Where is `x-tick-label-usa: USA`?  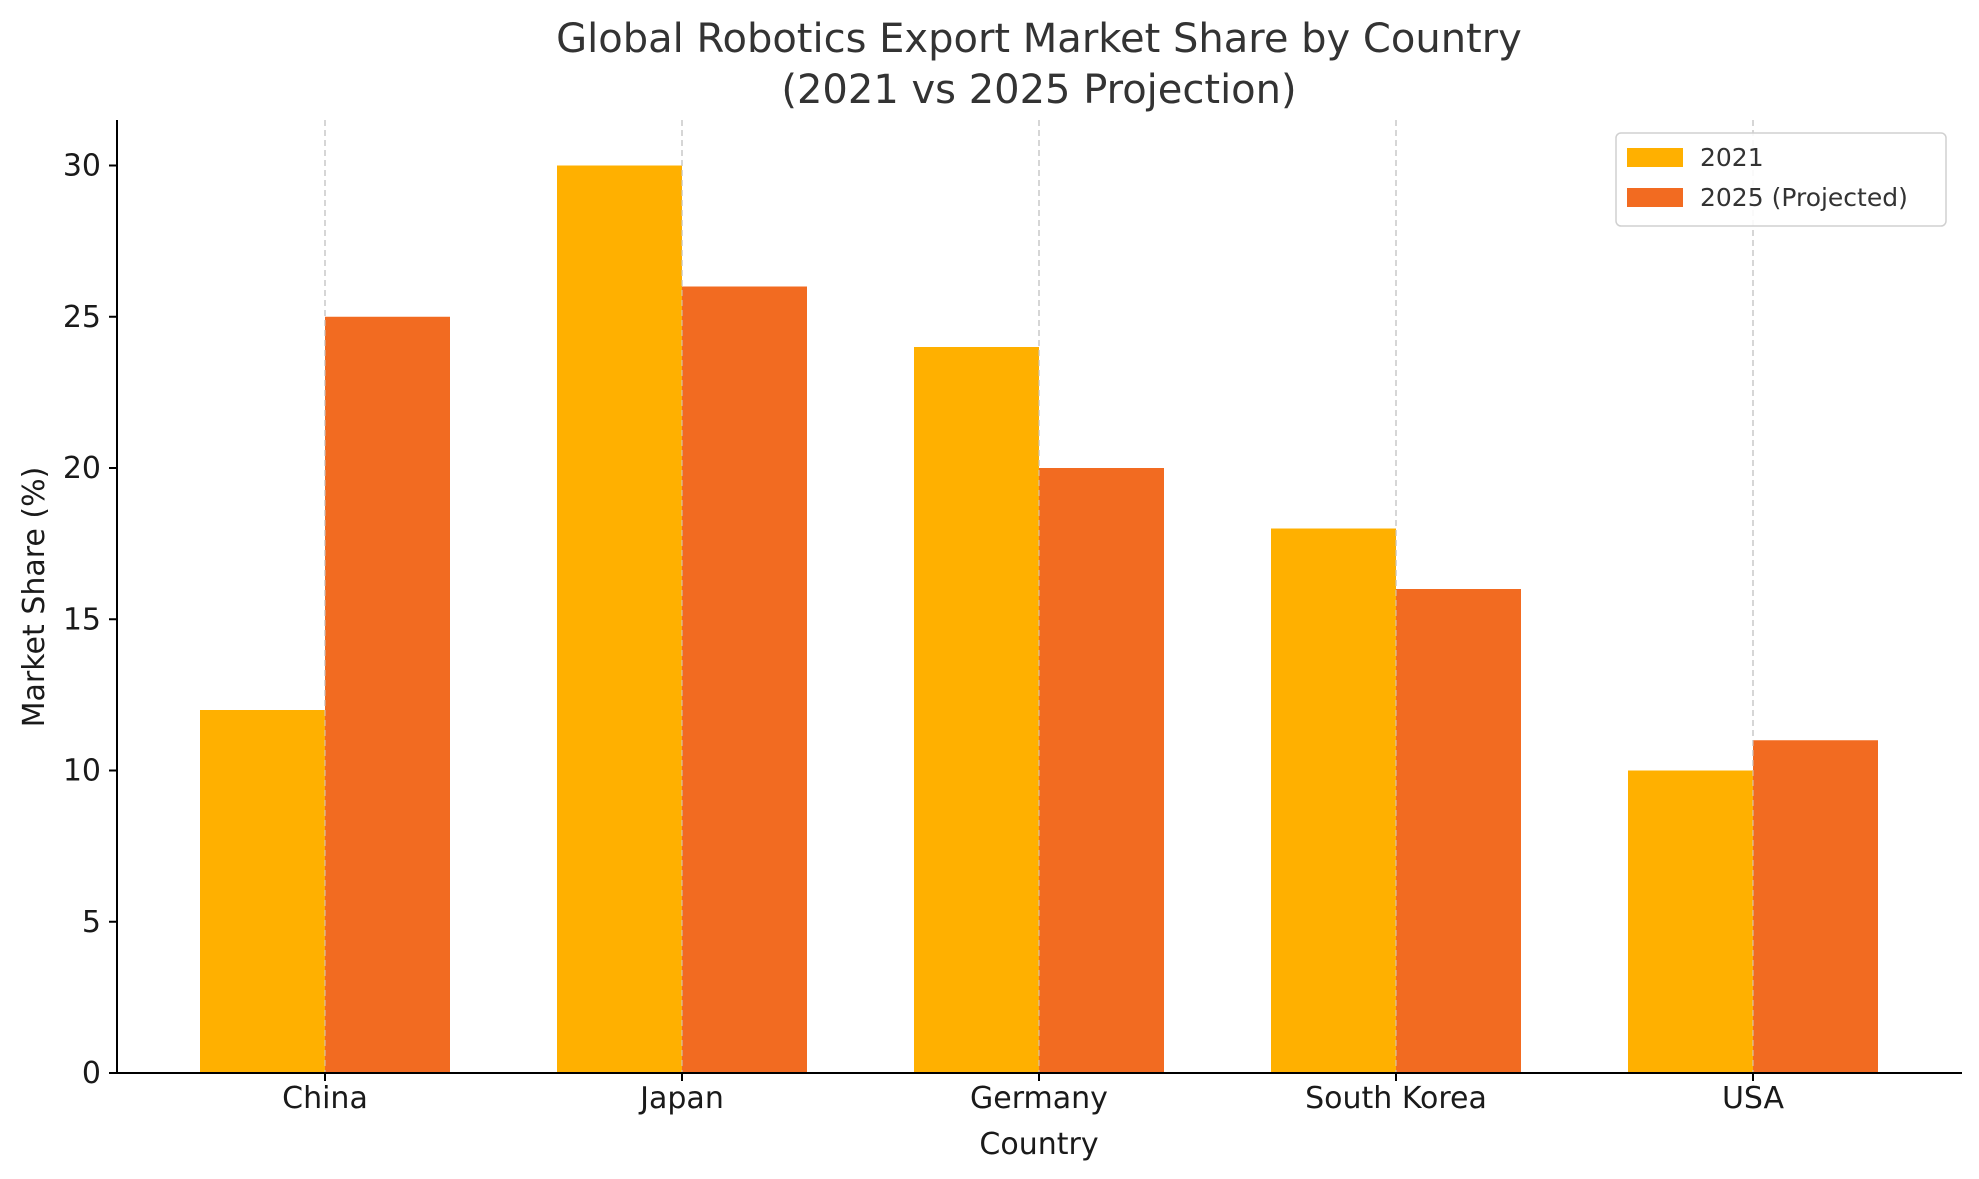 x-tick-label-usa: USA is located at coordinates (1753, 1098).